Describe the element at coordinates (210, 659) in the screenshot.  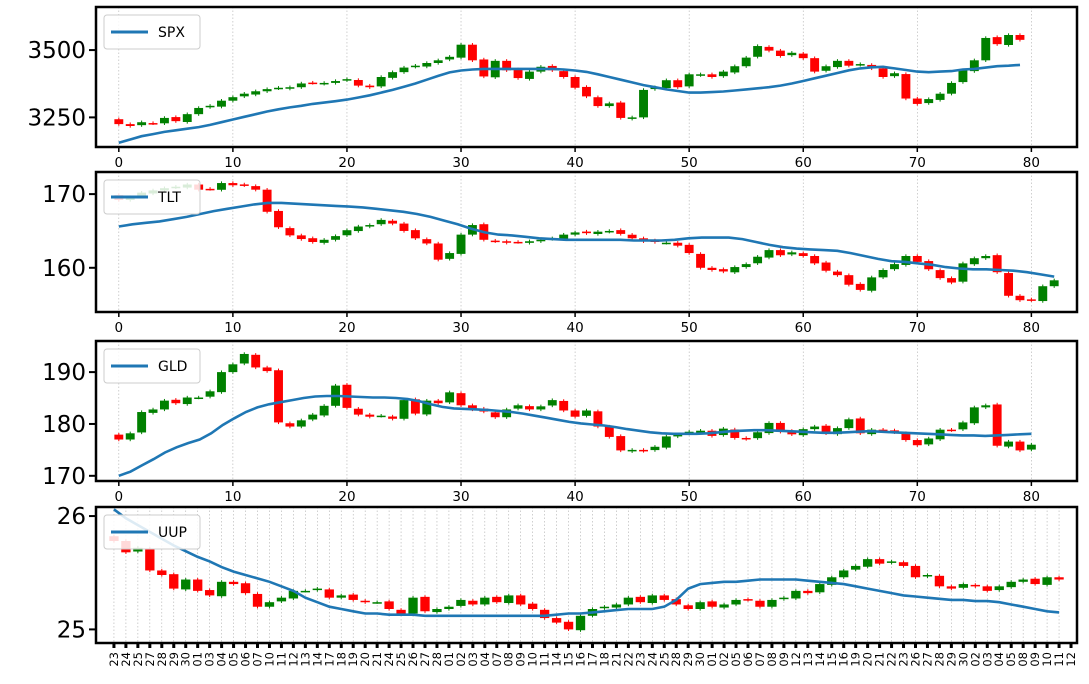
I see `x-tick-label: 03` at that location.